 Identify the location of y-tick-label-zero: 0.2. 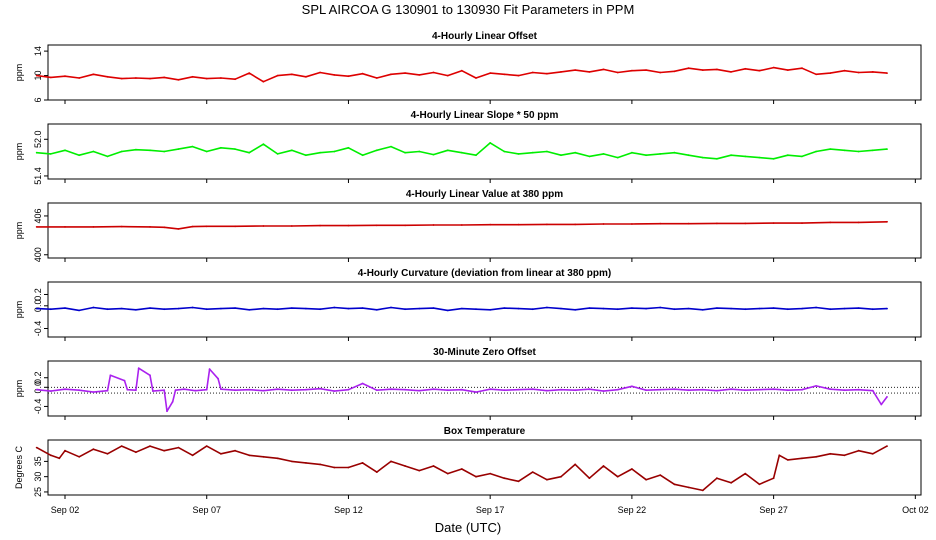
(38, 377).